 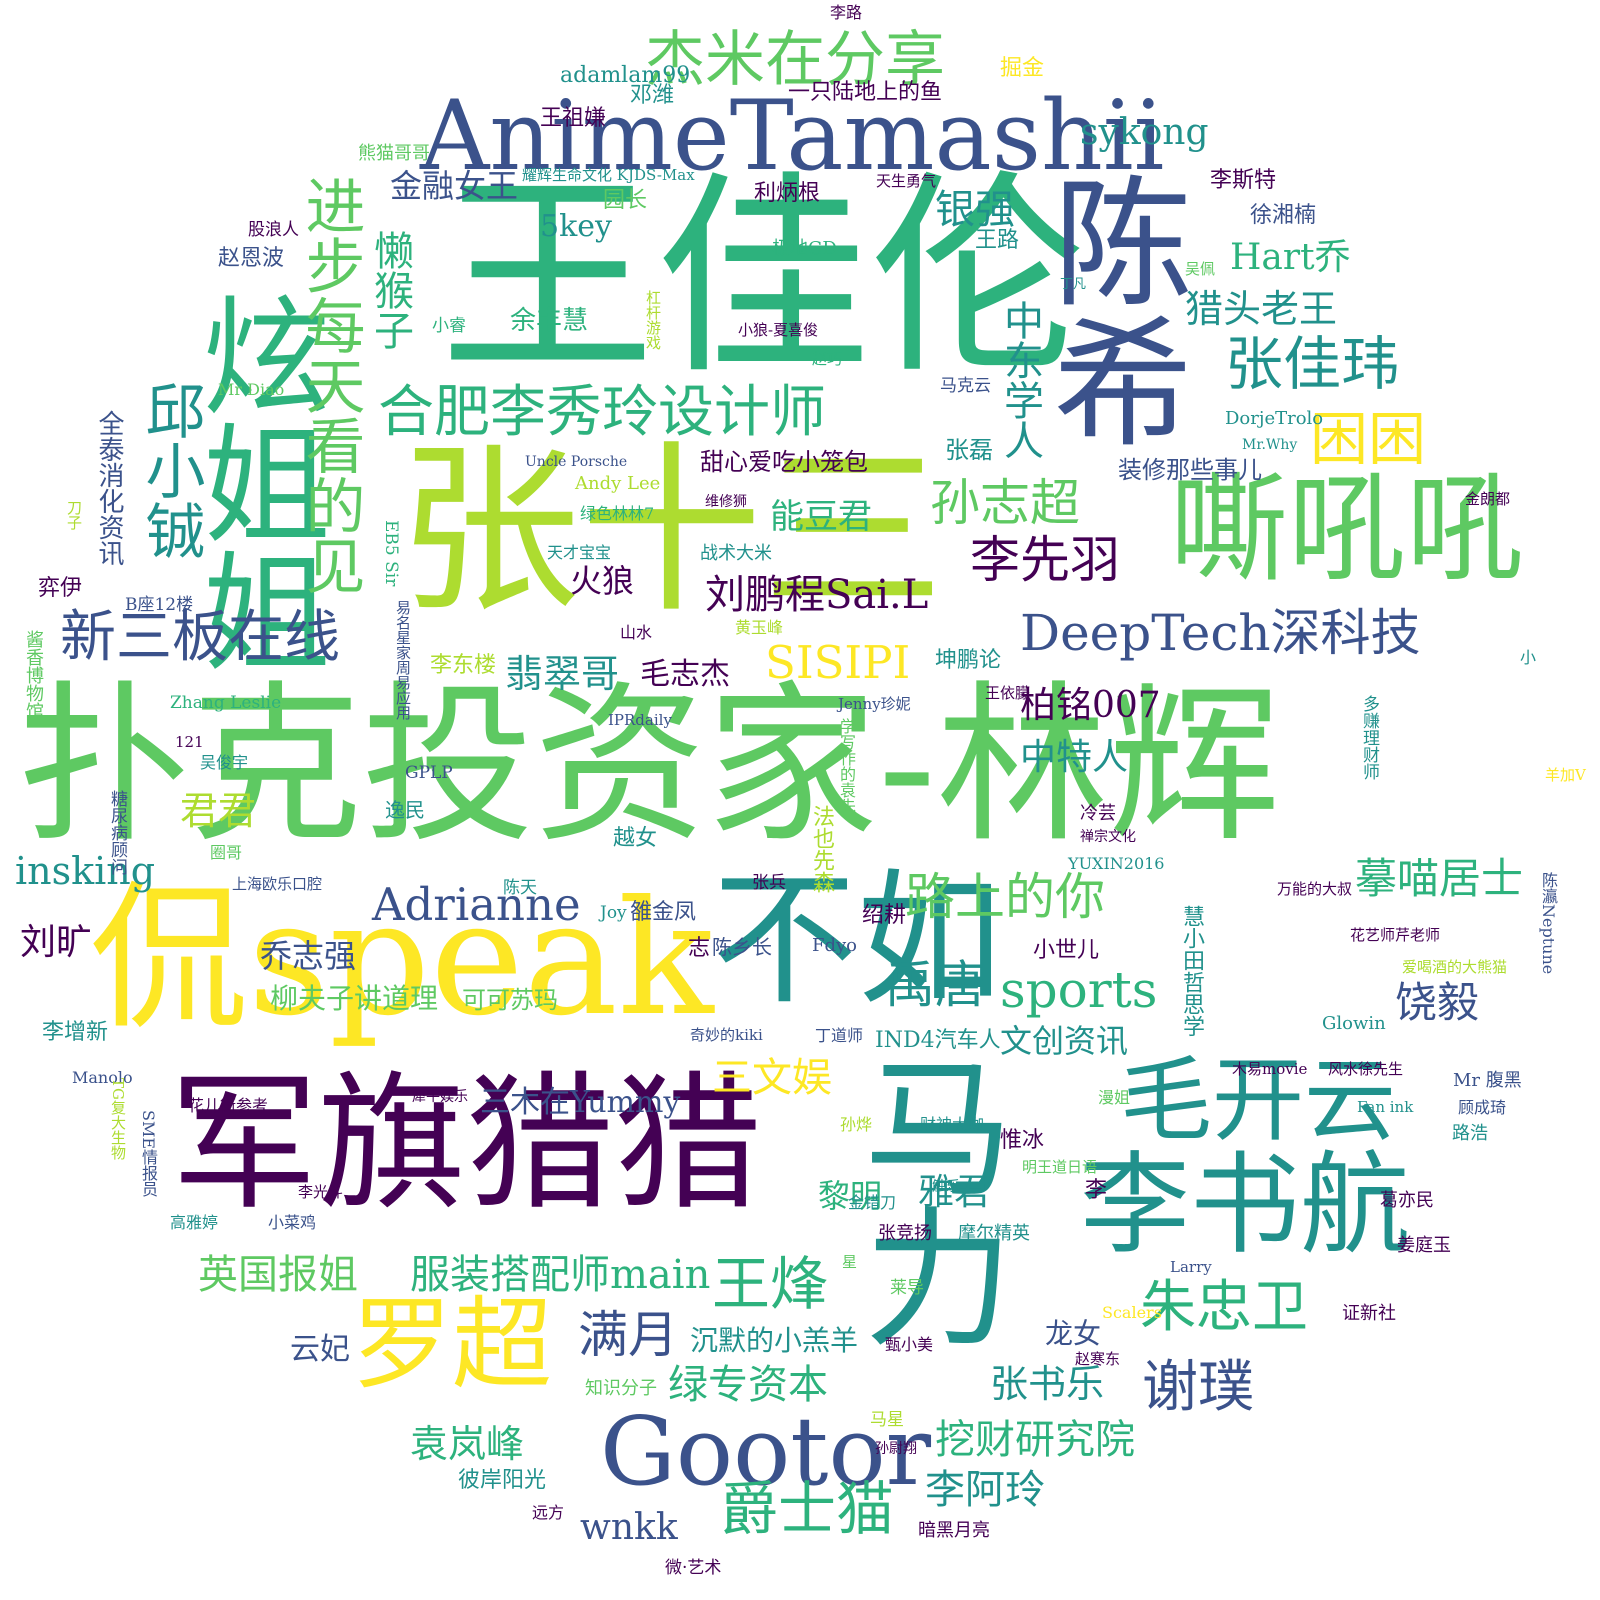 I want to click on word-w004: 张十三, so click(x=671, y=531).